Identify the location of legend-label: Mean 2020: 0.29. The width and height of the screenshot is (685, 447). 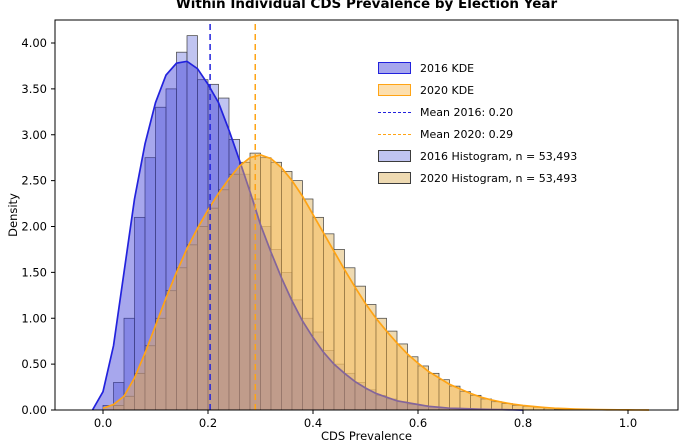
(467, 134).